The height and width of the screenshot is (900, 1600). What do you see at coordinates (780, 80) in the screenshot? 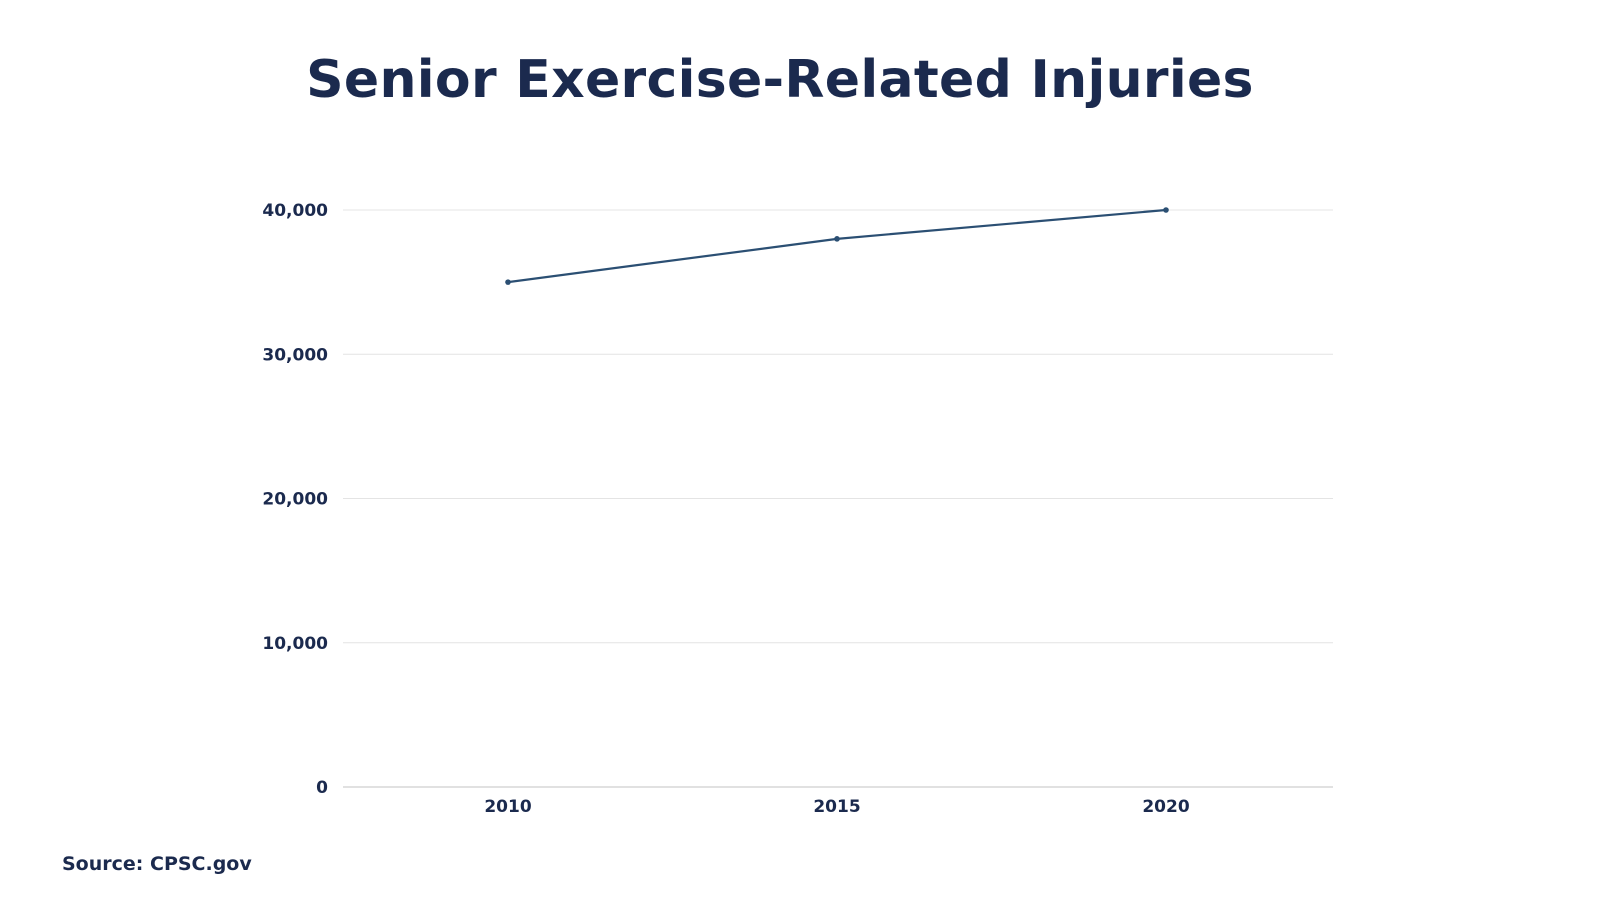
I see `chart-title: Senior Exercise-Related Injuries` at bounding box center [780, 80].